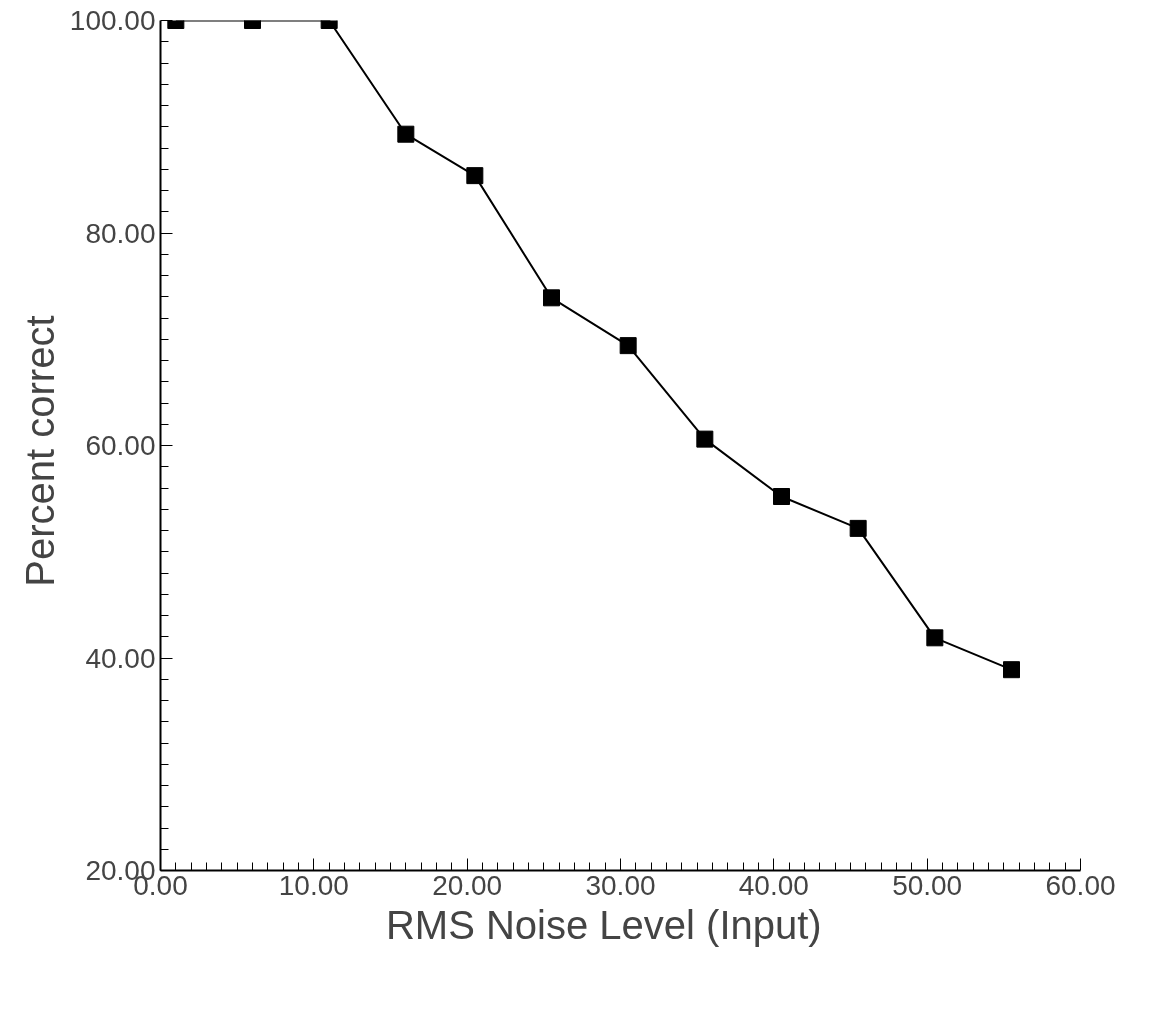 This screenshot has width=1155, height=1014. I want to click on x-tick-label: 60.00, so click(1080, 885).